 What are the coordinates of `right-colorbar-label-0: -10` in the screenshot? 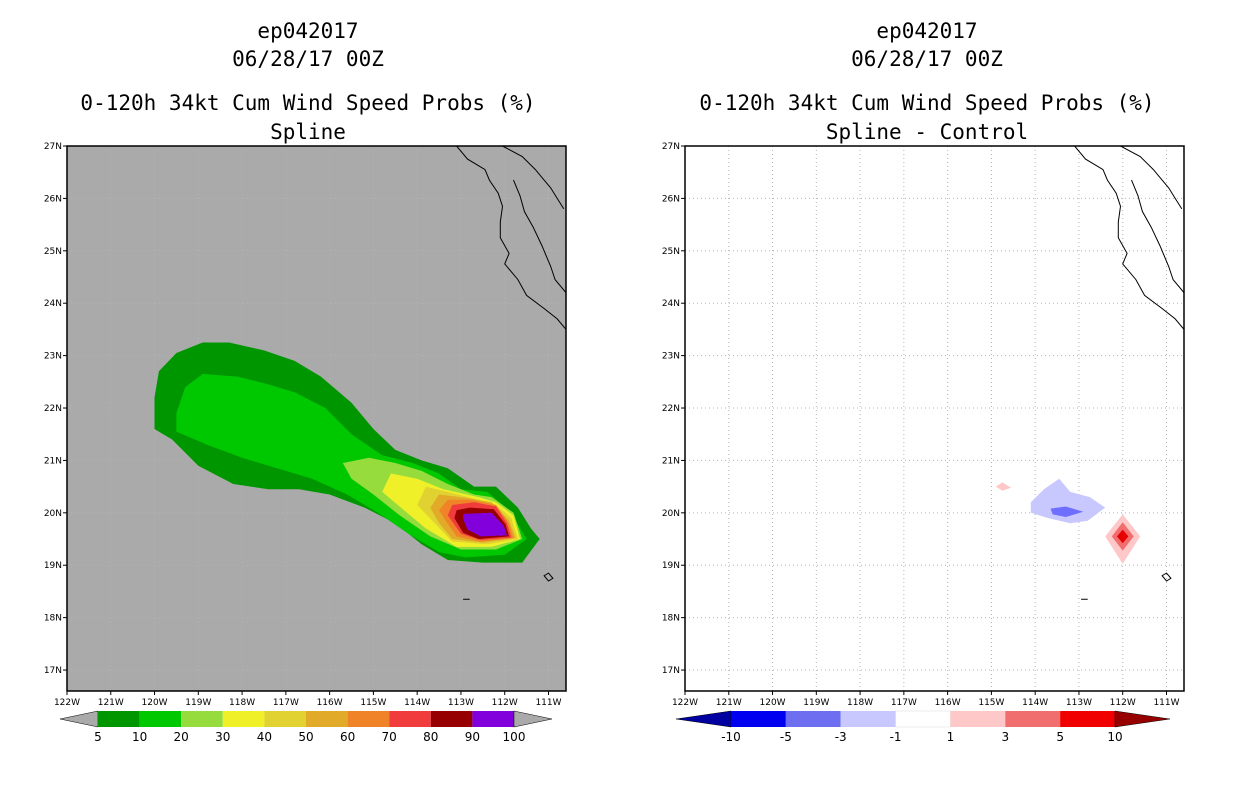 It's located at (731, 737).